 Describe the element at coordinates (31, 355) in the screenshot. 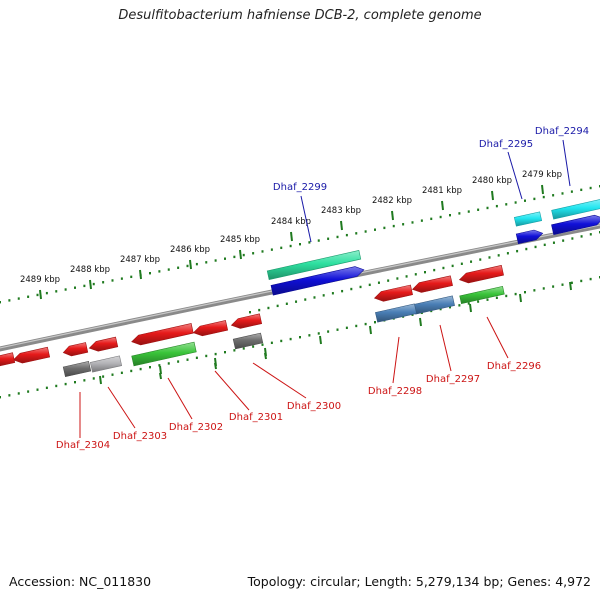

I see `gene-feature-partial-a` at that location.